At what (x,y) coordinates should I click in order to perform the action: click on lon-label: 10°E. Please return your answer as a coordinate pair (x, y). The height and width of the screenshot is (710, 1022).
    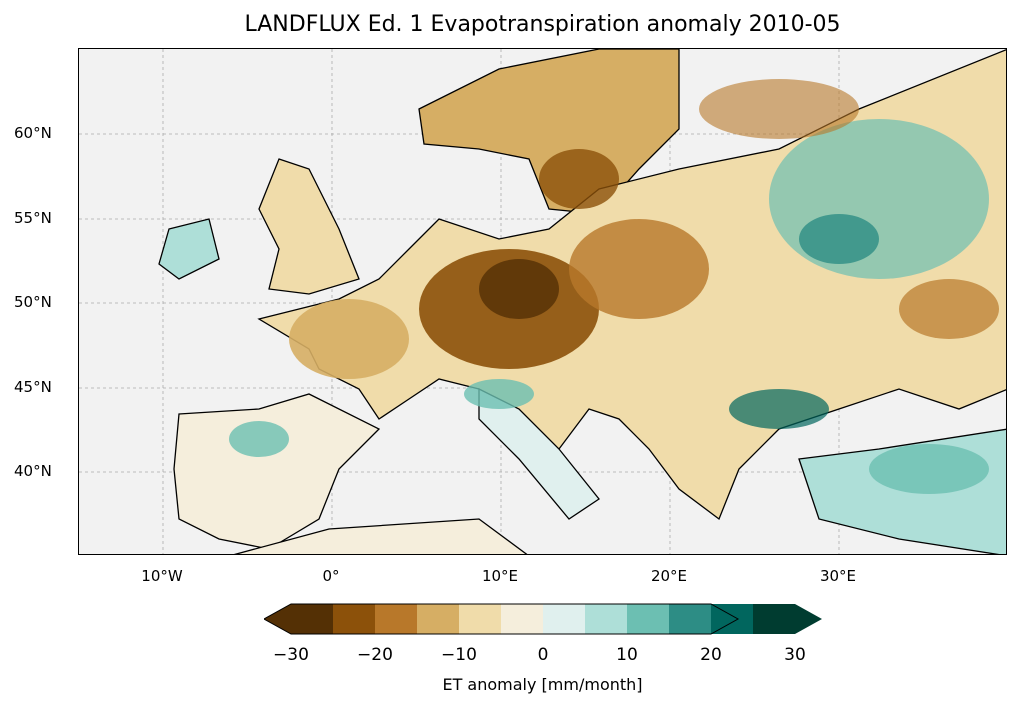
    Looking at the image, I should click on (500, 576).